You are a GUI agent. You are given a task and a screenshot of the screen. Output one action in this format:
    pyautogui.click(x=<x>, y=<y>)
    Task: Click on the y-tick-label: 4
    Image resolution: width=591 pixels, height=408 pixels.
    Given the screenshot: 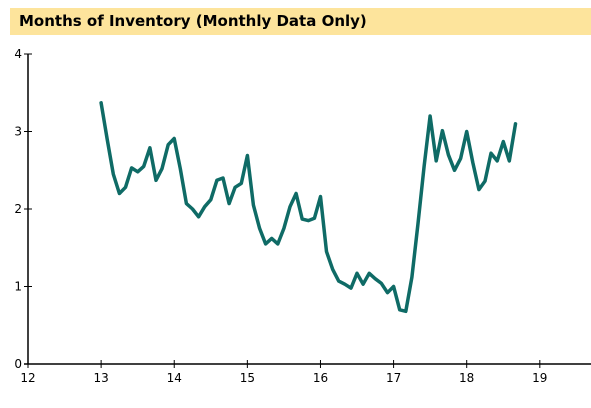 What is the action you would take?
    pyautogui.click(x=18, y=54)
    